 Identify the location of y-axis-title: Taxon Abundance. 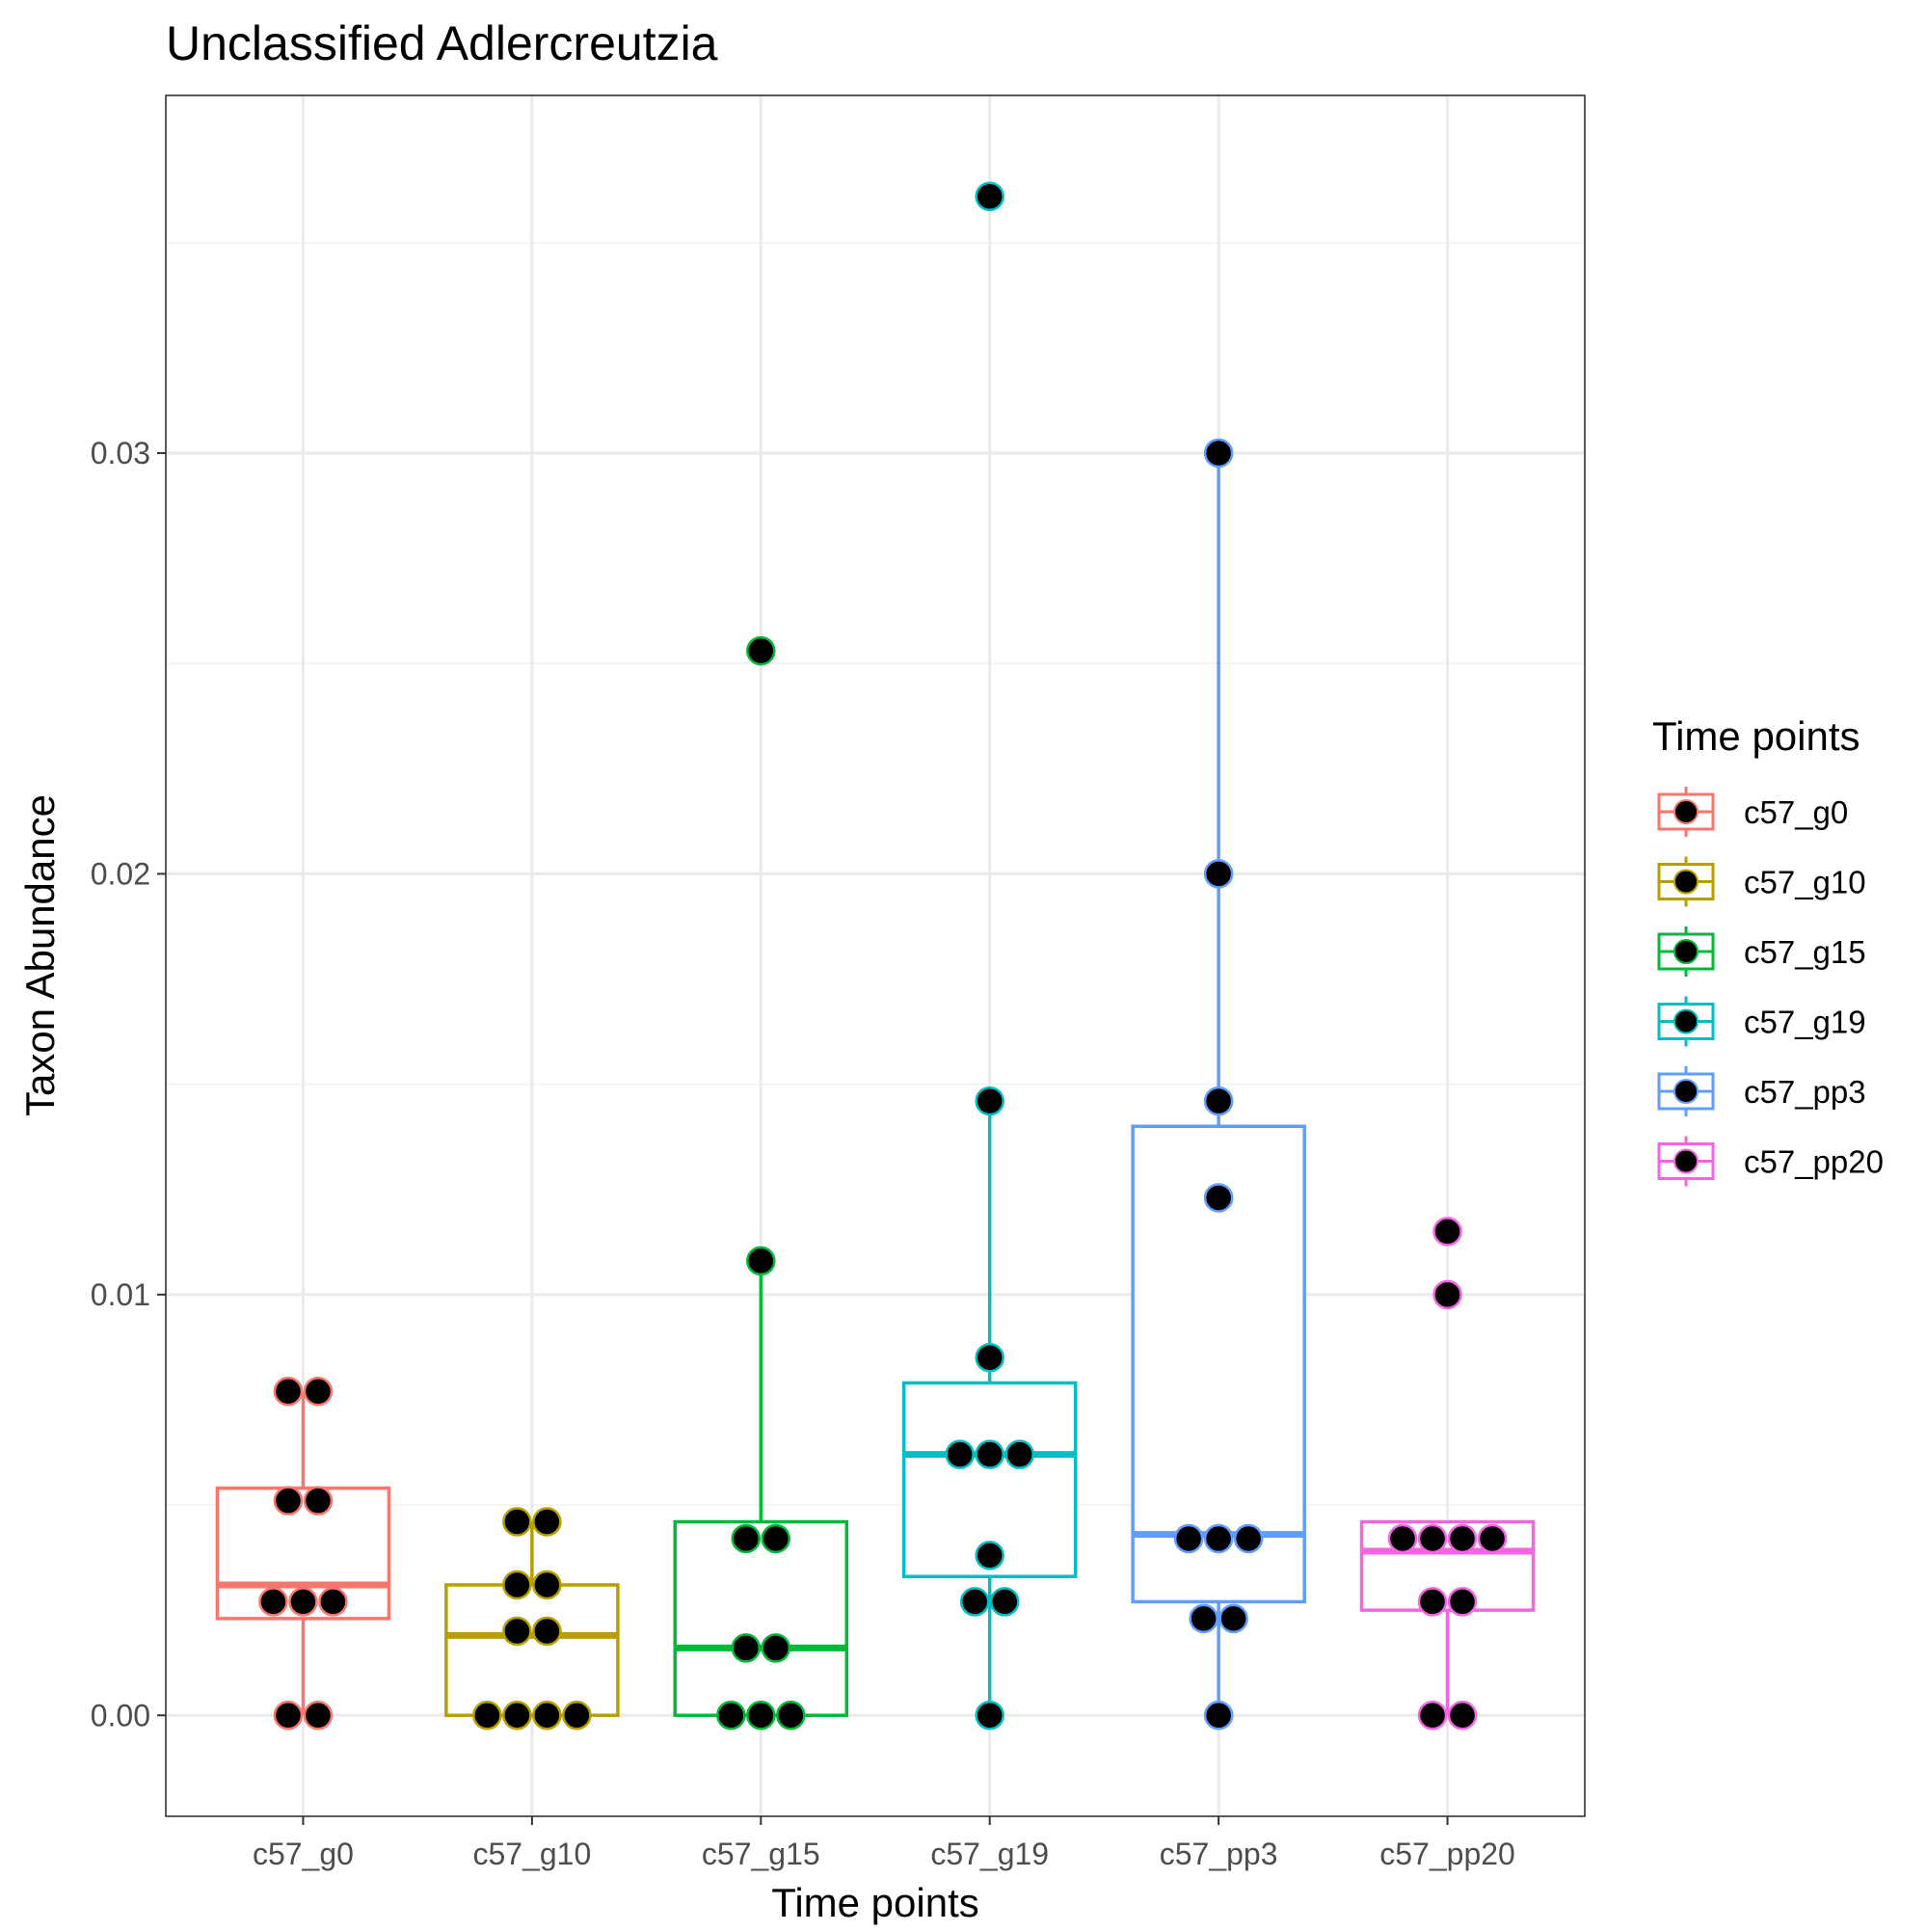
(40, 955).